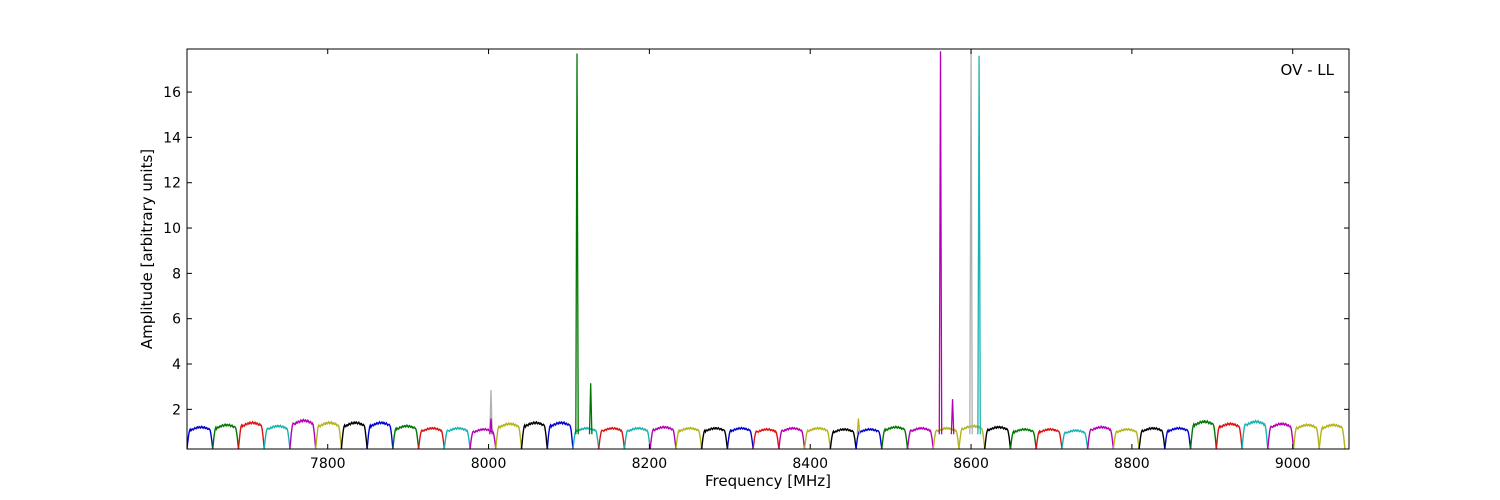 Image resolution: width=1500 pixels, height=500 pixels. What do you see at coordinates (172, 93) in the screenshot?
I see `y-tick-label: 16` at bounding box center [172, 93].